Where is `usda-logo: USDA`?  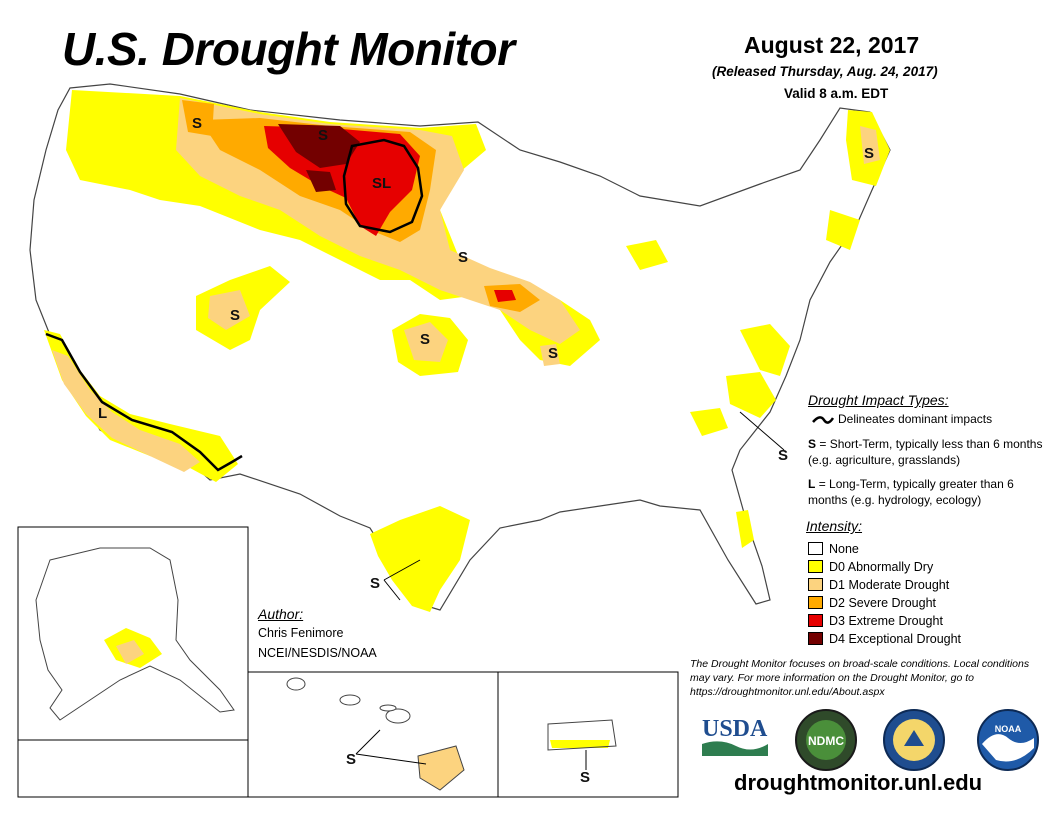
usda-logo: USDA is located at coordinates (735, 736).